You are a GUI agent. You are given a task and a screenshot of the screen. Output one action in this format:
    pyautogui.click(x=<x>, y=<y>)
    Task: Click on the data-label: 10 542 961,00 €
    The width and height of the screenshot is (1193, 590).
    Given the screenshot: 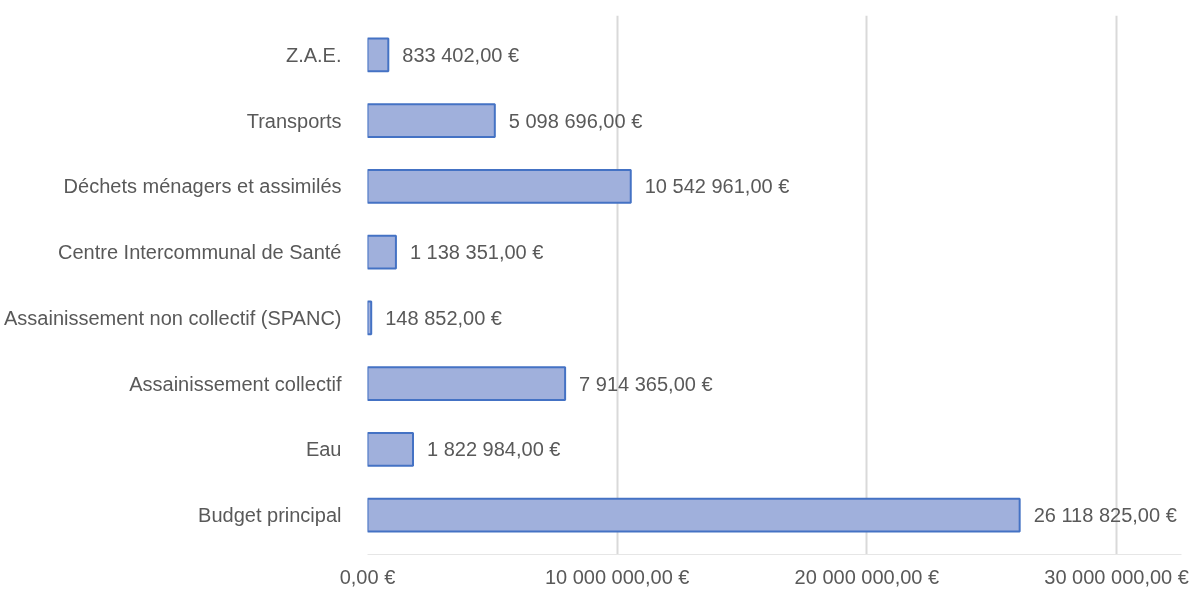 What is the action you would take?
    pyautogui.click(x=717, y=186)
    